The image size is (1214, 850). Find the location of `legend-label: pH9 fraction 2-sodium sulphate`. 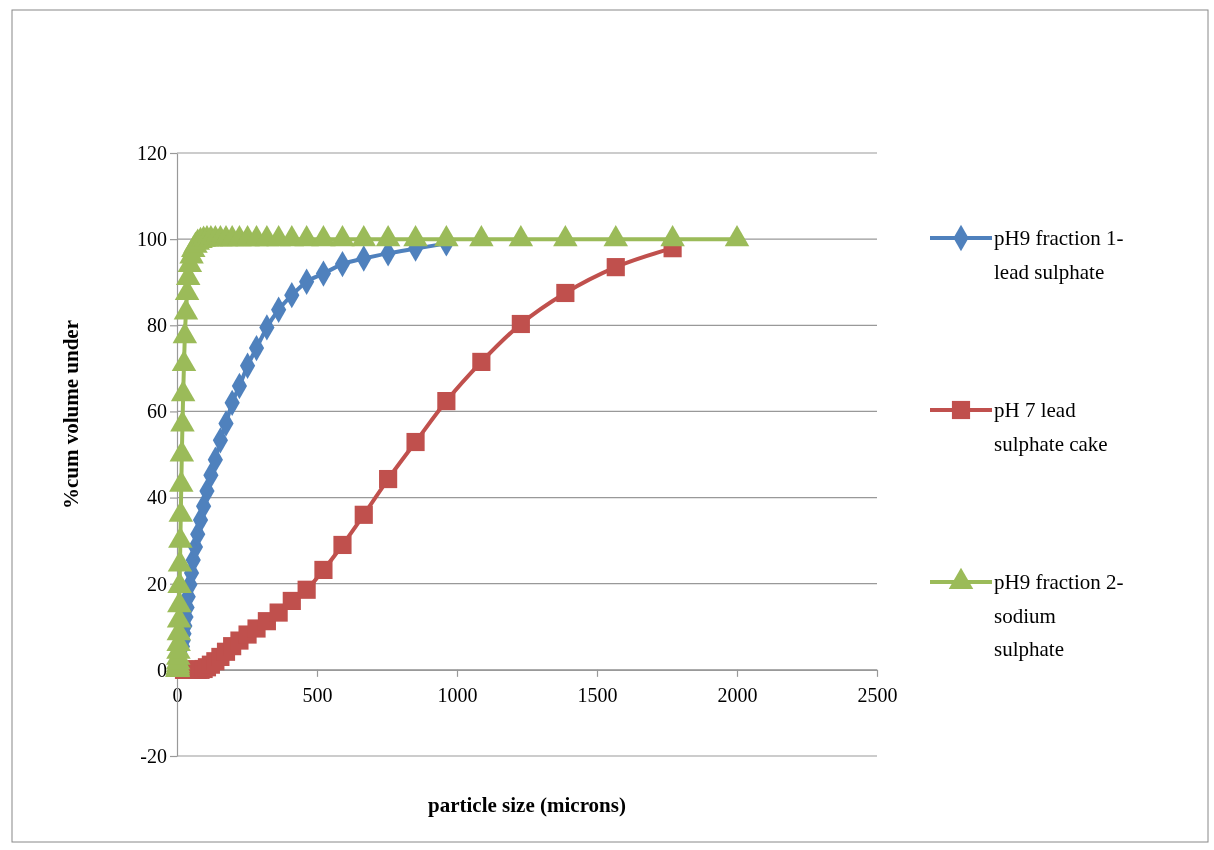

legend-label: pH9 fraction 2-sodium sulphate is located at coordinates (1059, 616).